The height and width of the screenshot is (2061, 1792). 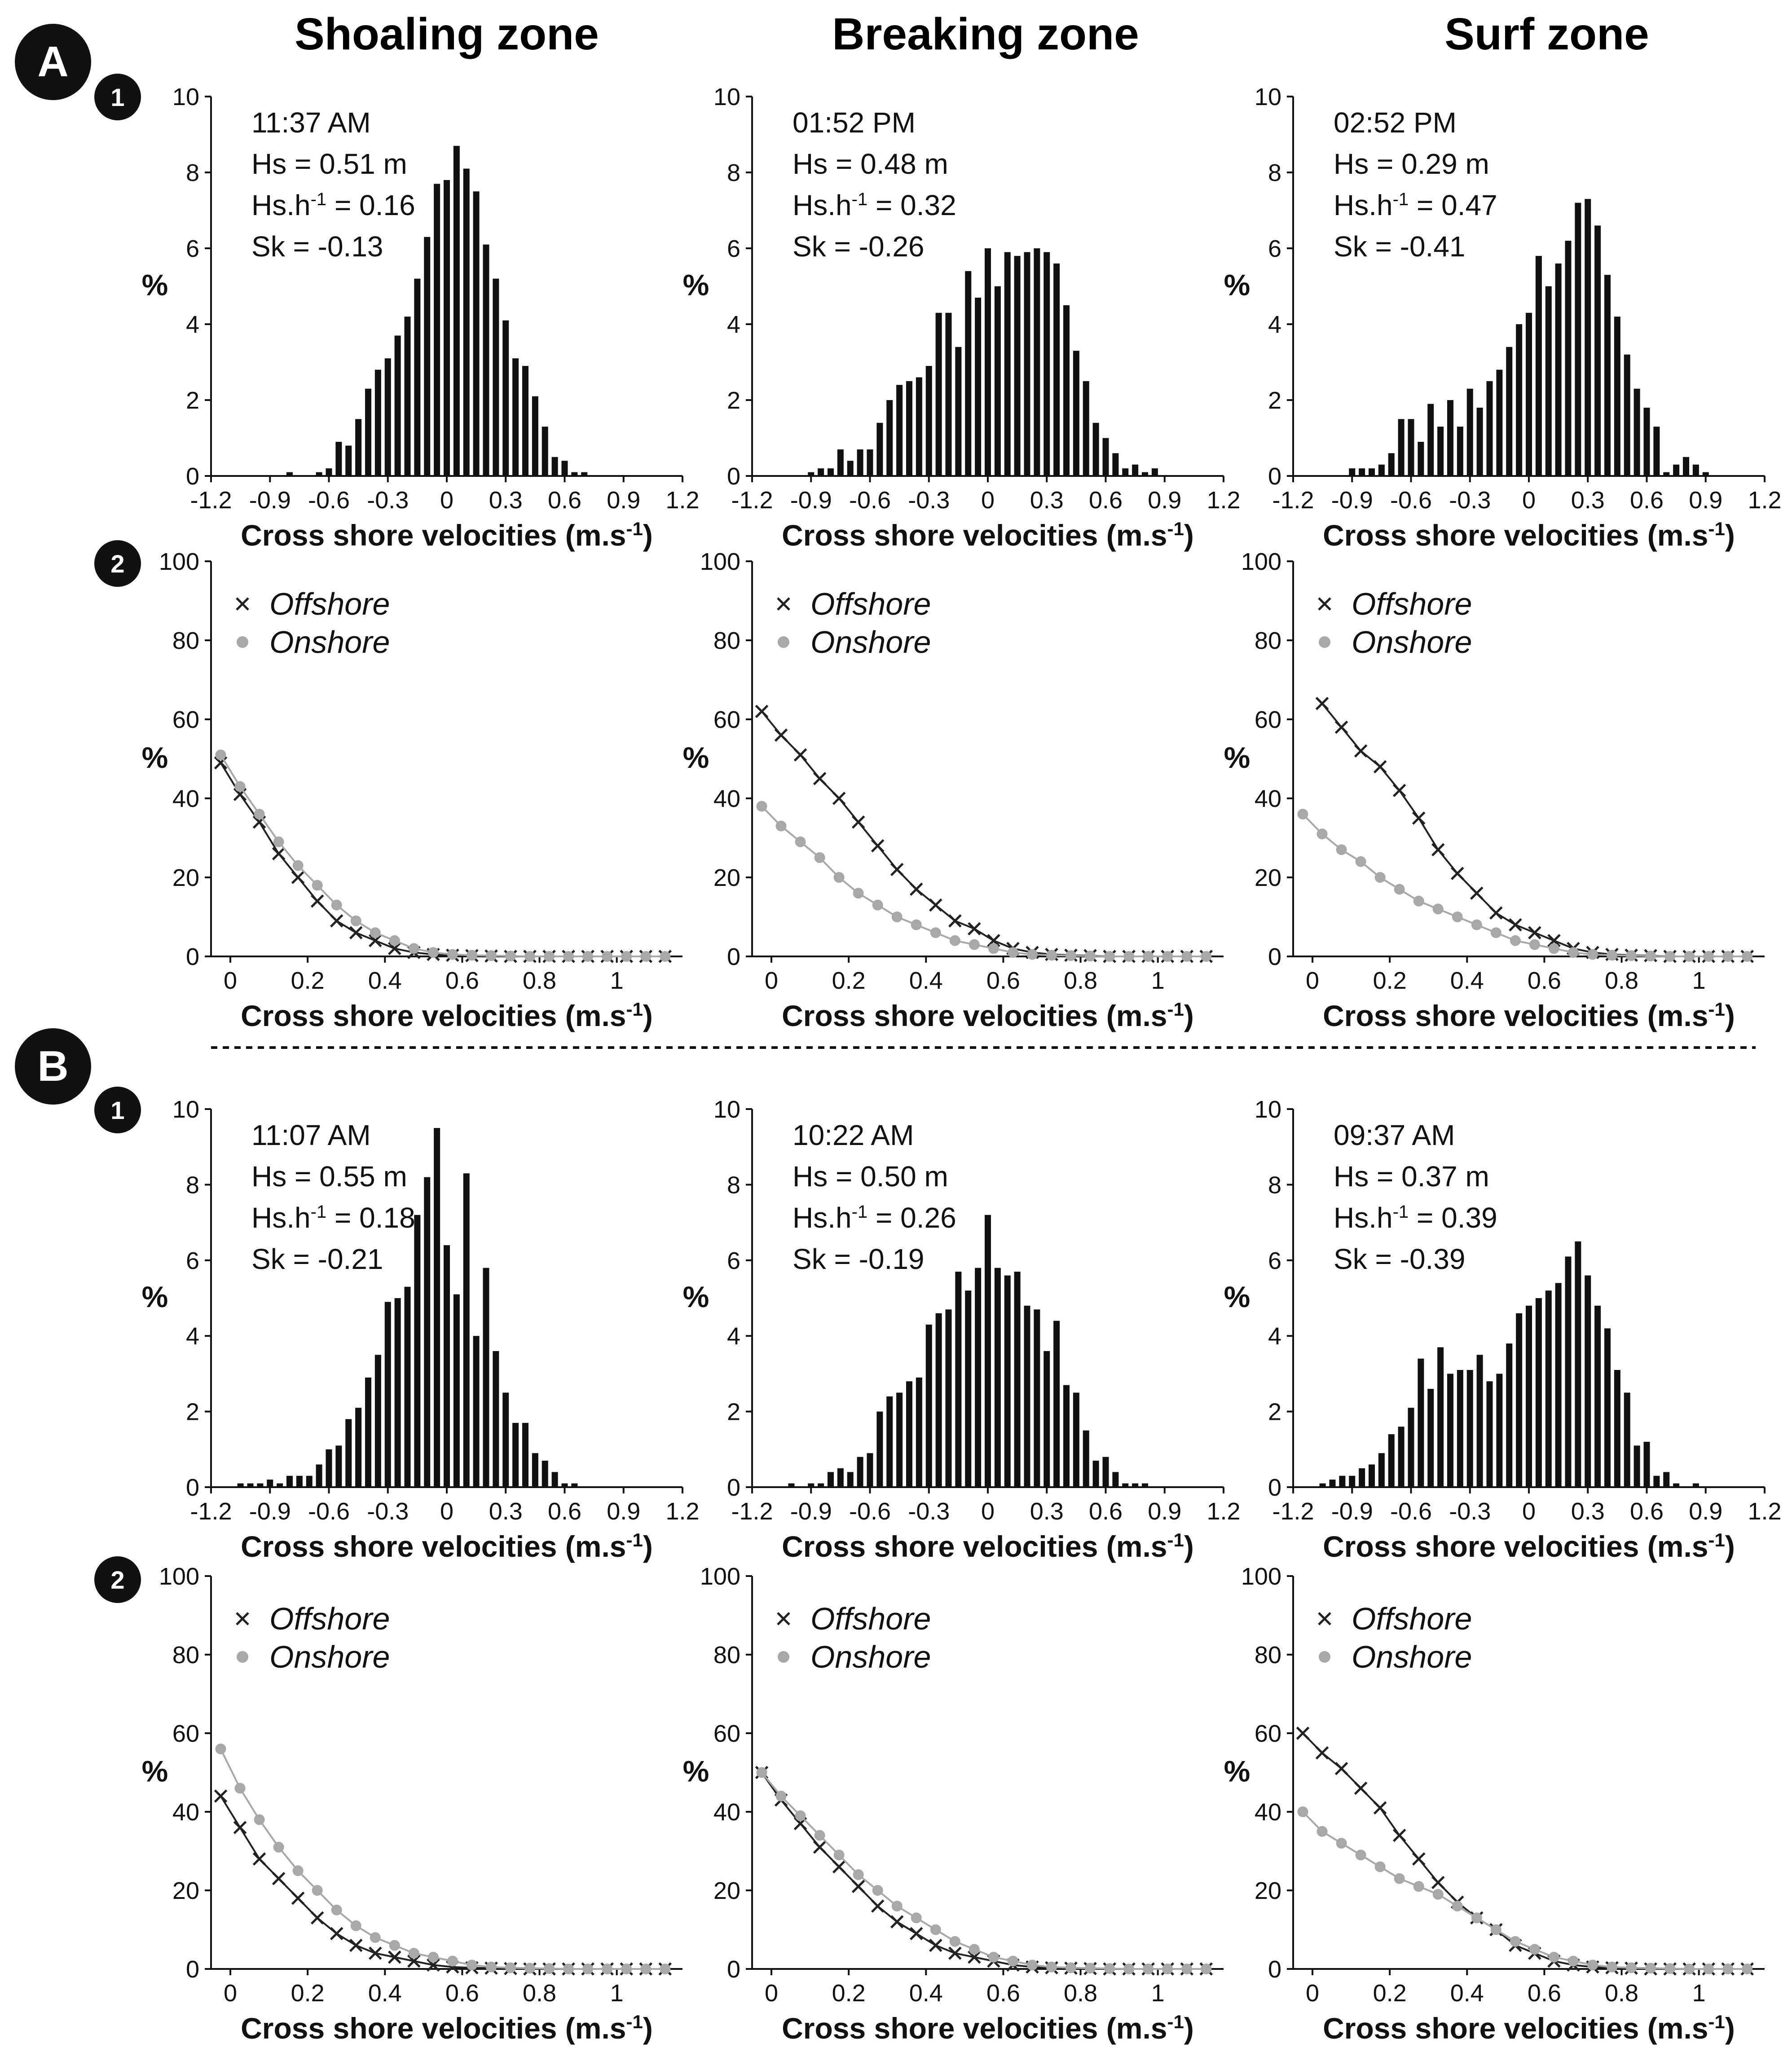 I want to click on legend-marker-stroke, so click(x=783, y=1618).